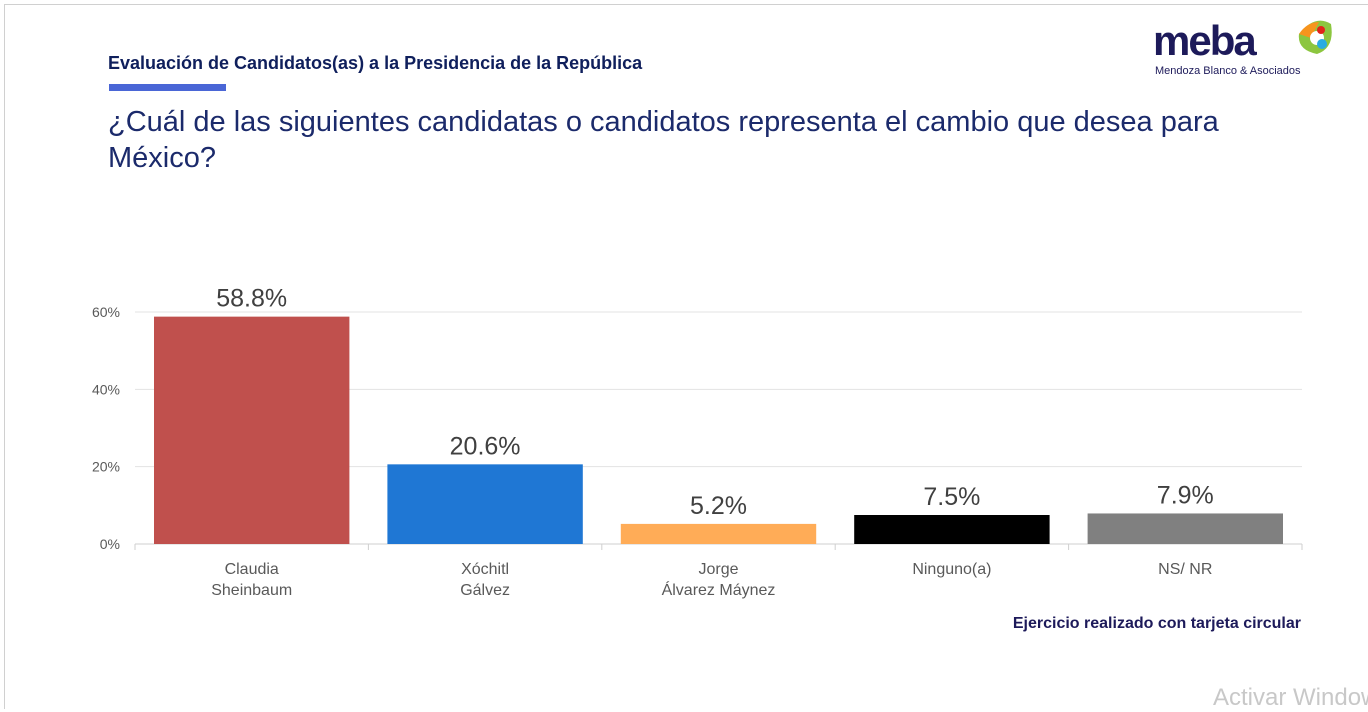 Image resolution: width=1368 pixels, height=712 pixels. I want to click on accent-bar, so click(167, 87).